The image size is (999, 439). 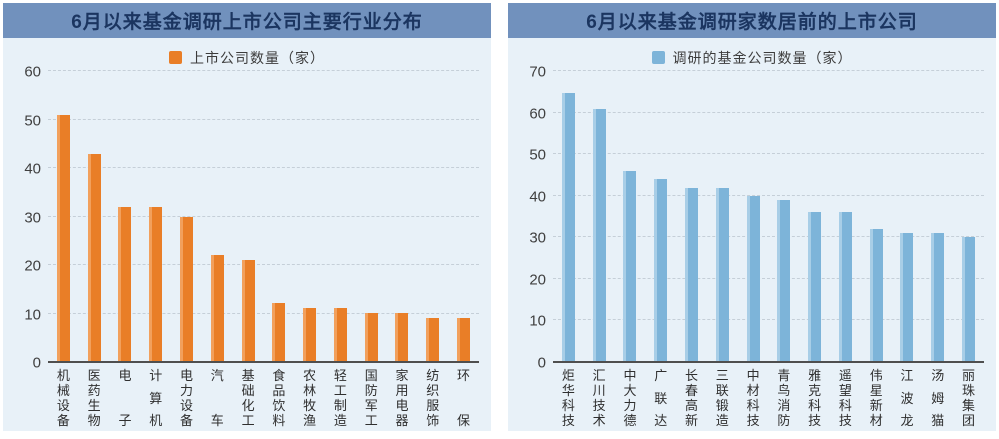 I want to click on y-tick-label: 50, so click(x=32, y=120).